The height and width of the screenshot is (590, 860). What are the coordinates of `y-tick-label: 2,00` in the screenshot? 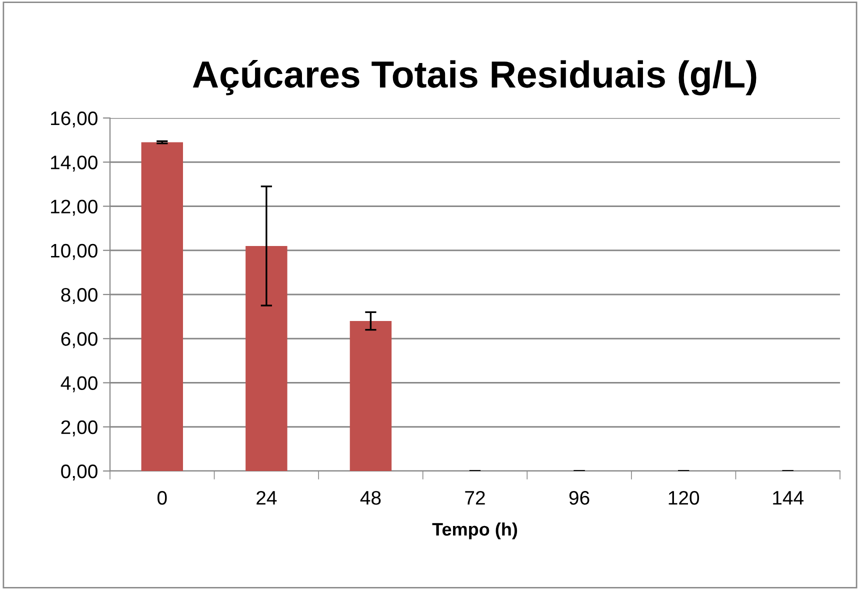 It's located at (79, 428).